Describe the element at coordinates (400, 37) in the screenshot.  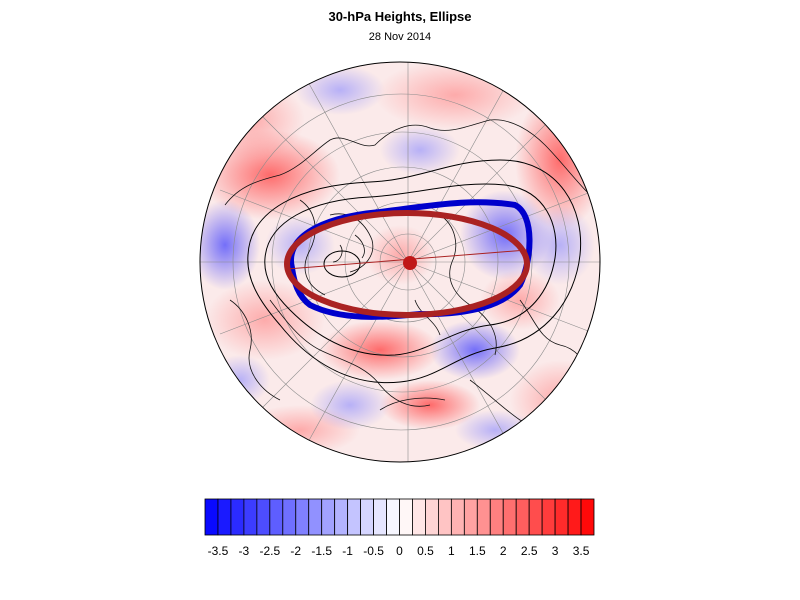
I see `figure-date: 28 Nov 2014` at that location.